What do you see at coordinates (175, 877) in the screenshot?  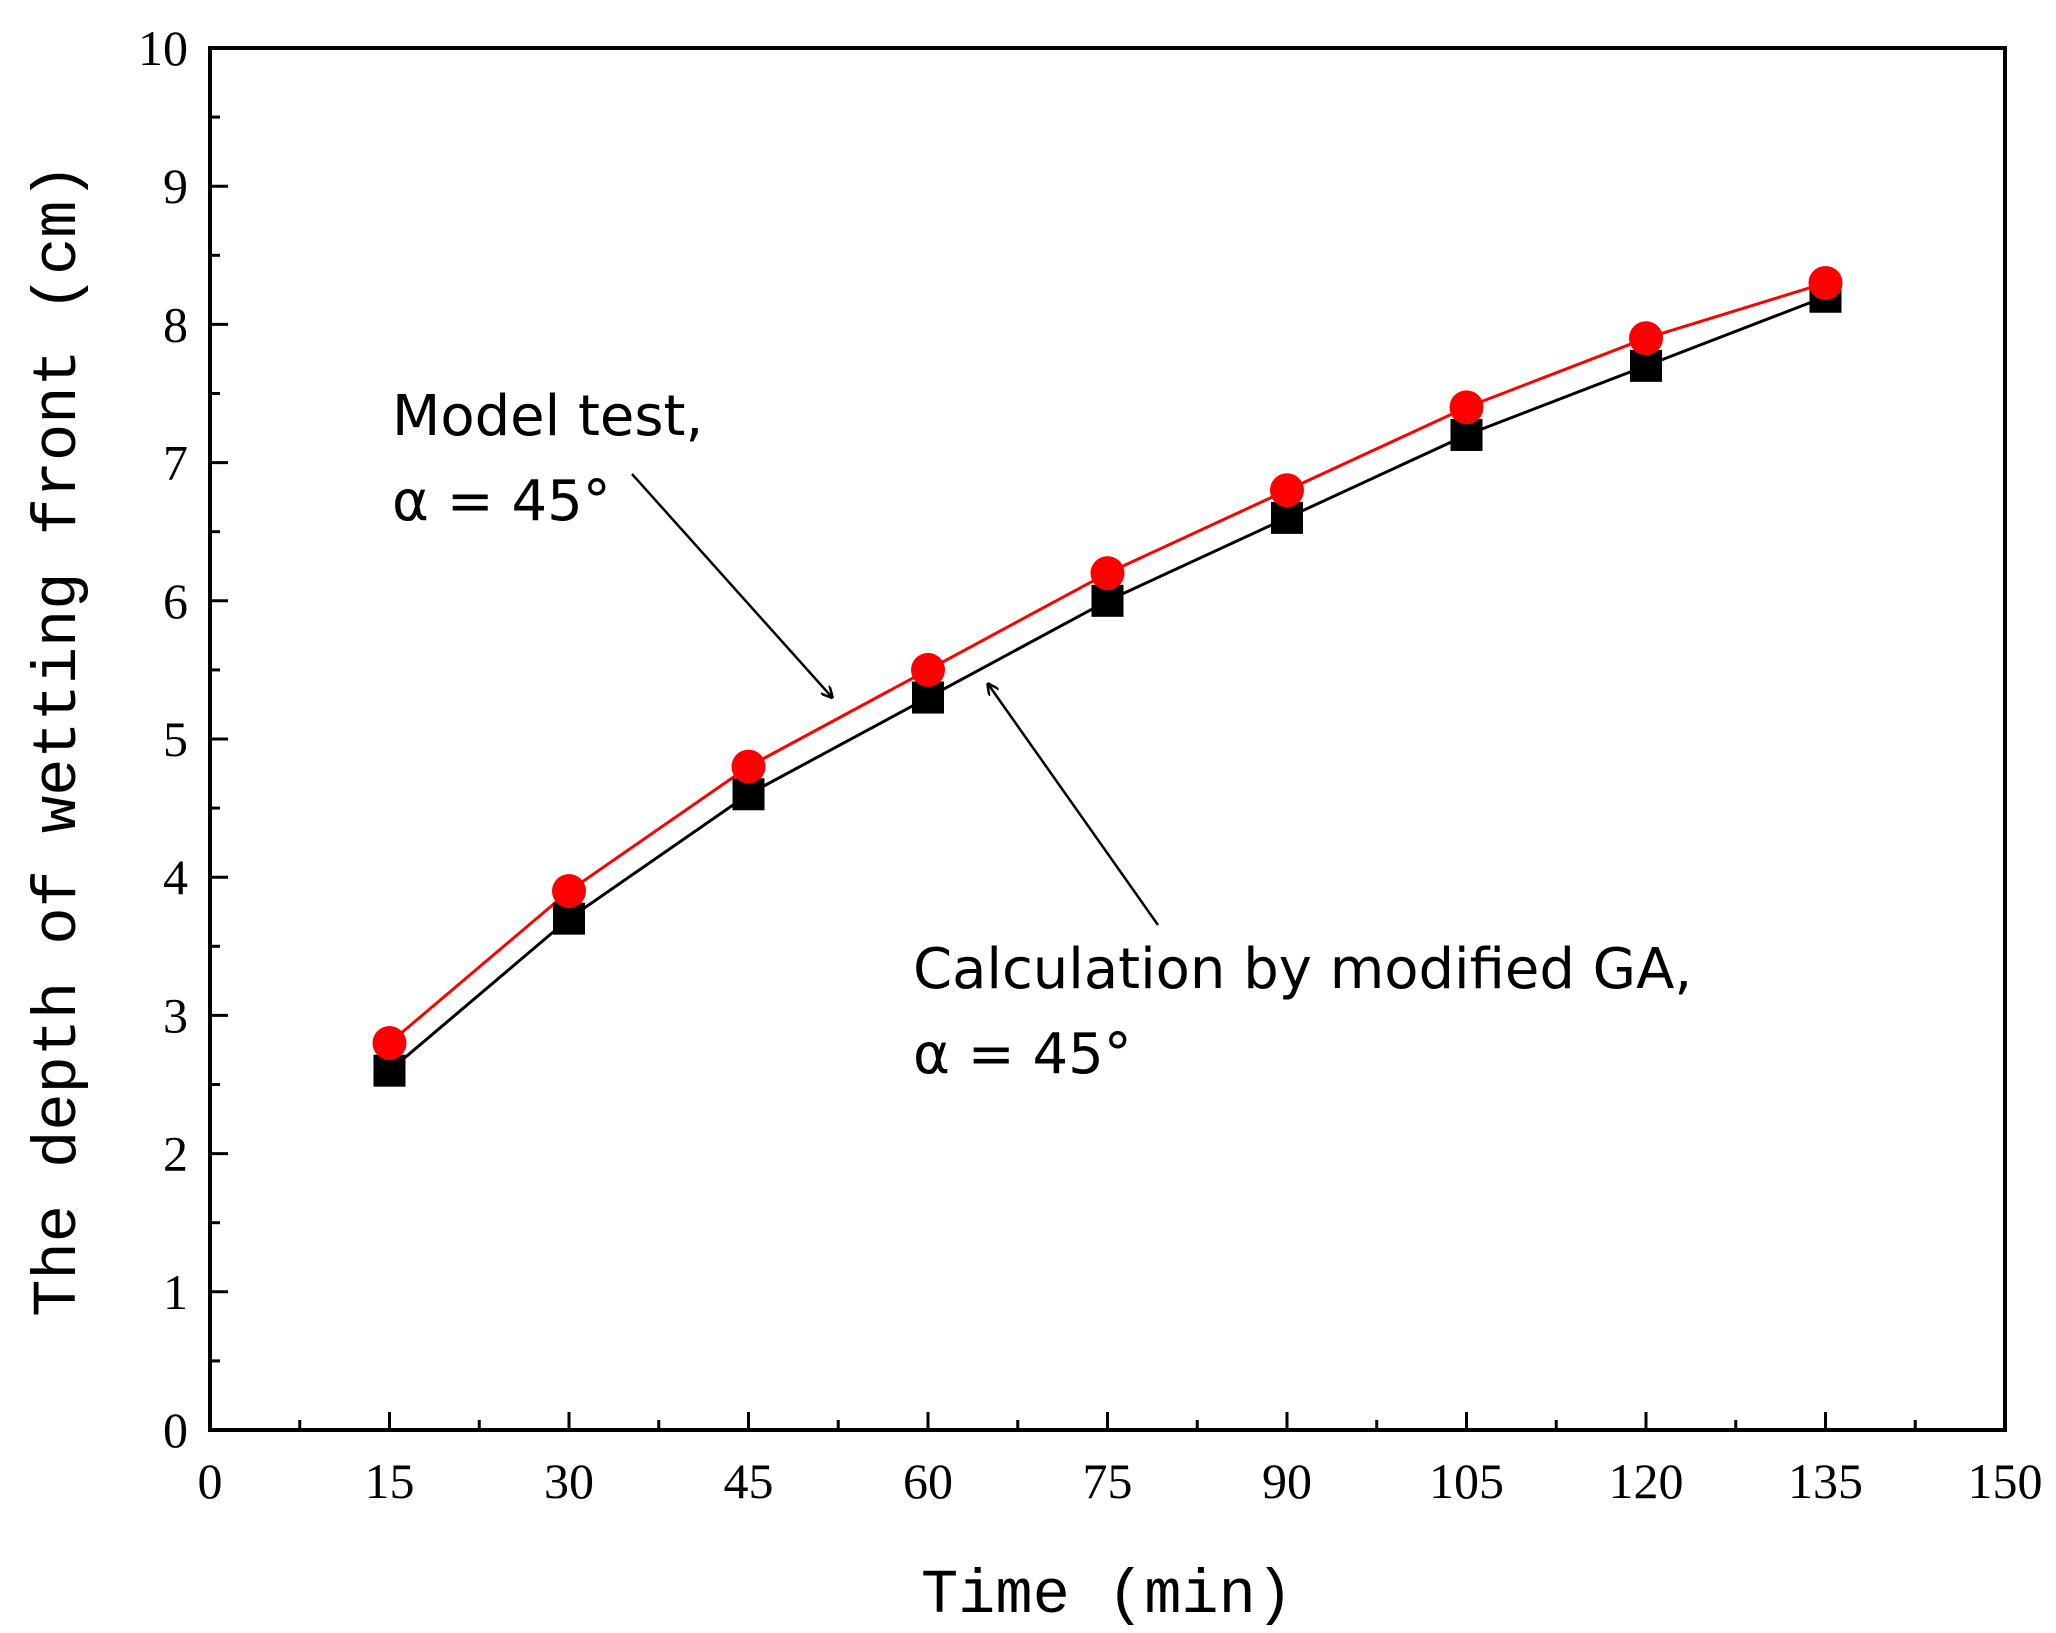 I see `y-tick-label: 4` at bounding box center [175, 877].